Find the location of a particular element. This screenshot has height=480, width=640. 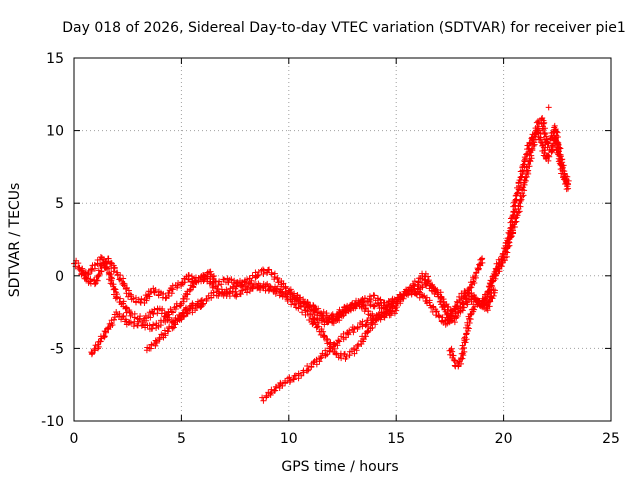

series-track-g is located at coordinates (472, 328).